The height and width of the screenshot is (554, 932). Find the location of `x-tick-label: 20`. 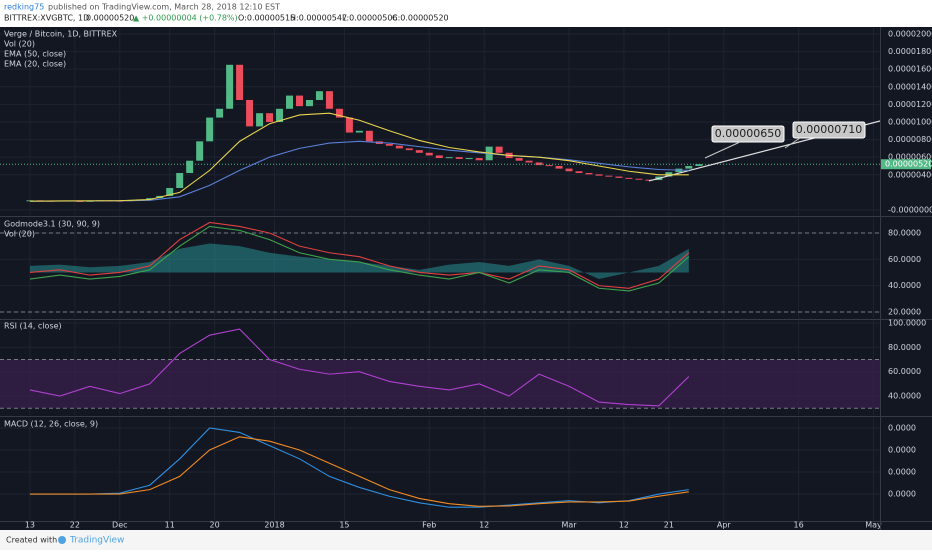

x-tick-label: 20 is located at coordinates (215, 525).